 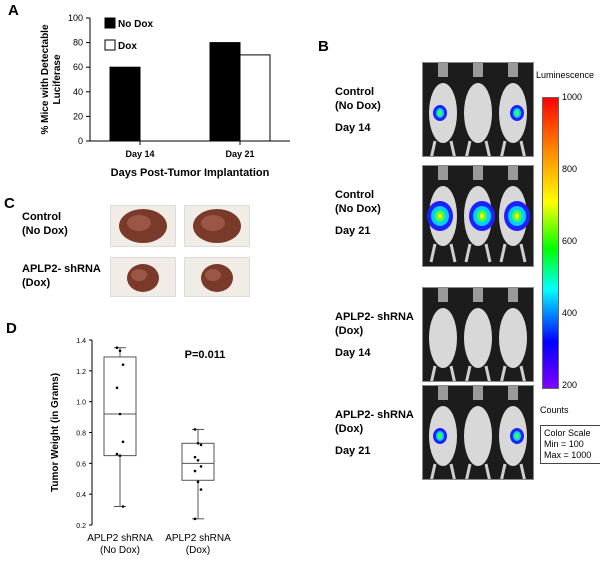 I want to click on y-tick-label: 1.4, so click(x=81, y=341).